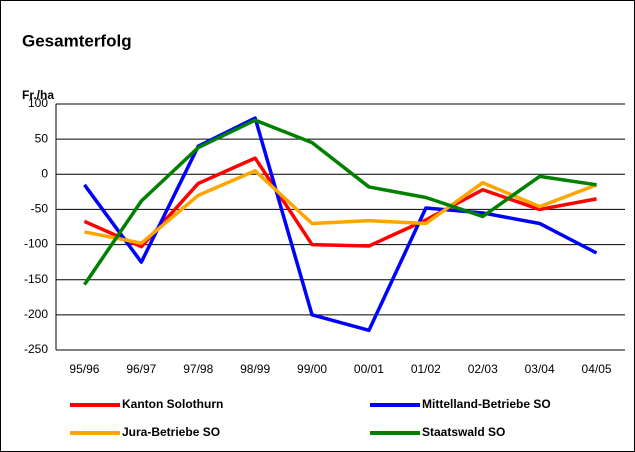  I want to click on x-tick-label: 95/96, so click(84, 369).